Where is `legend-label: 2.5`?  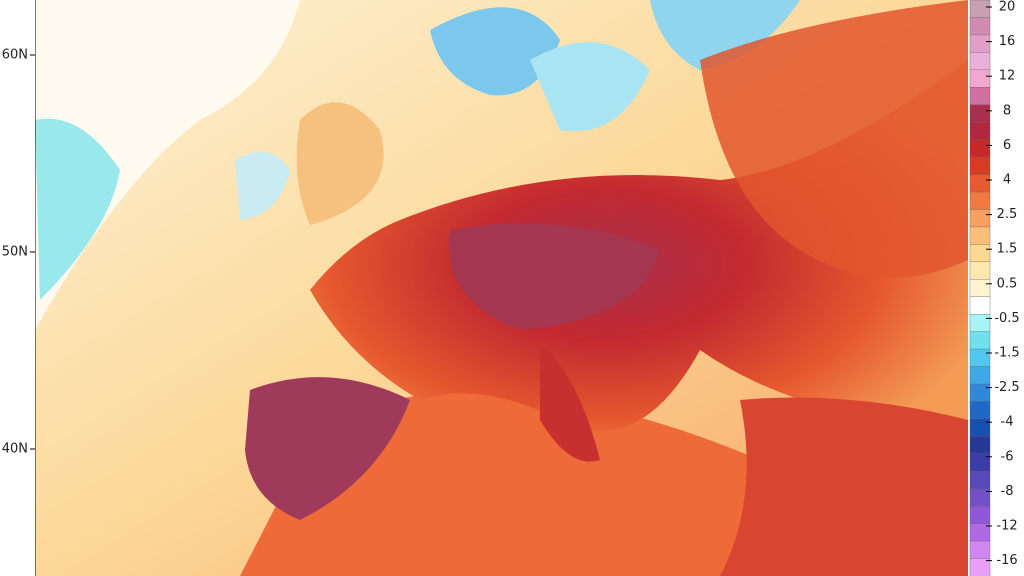
legend-label: 2.5 is located at coordinates (1007, 214).